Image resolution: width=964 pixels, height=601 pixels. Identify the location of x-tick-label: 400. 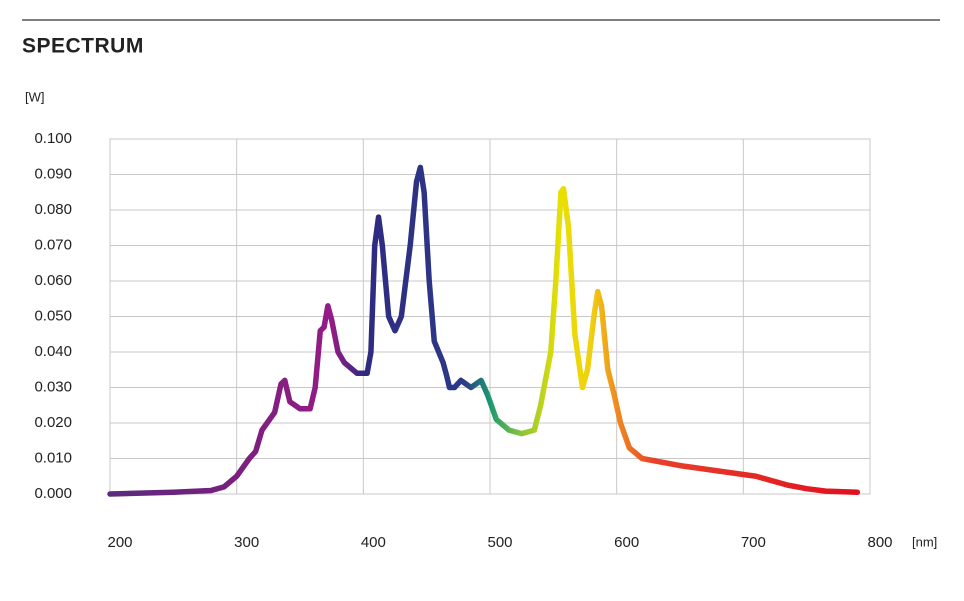
(373, 542).